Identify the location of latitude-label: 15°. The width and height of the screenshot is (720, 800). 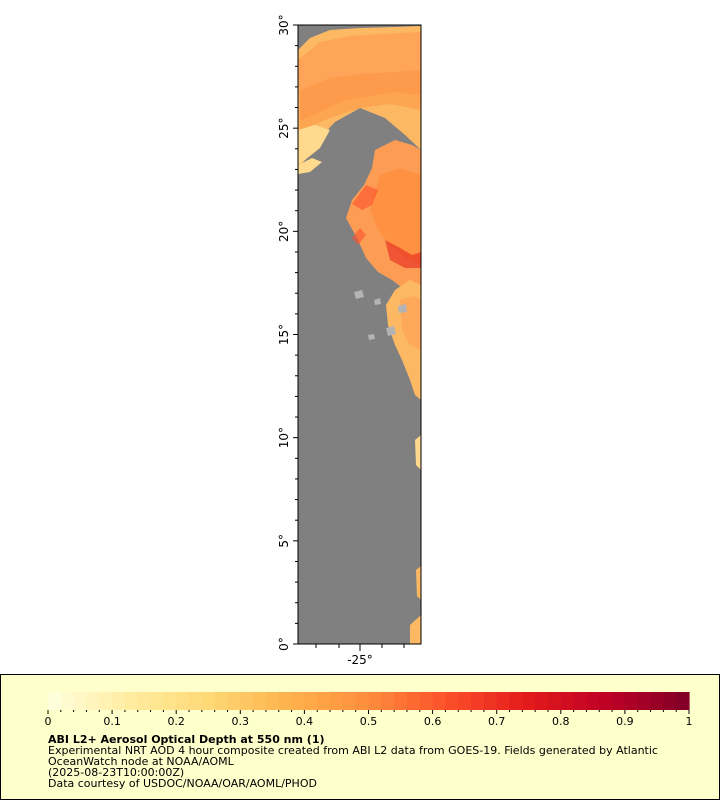
(284, 334).